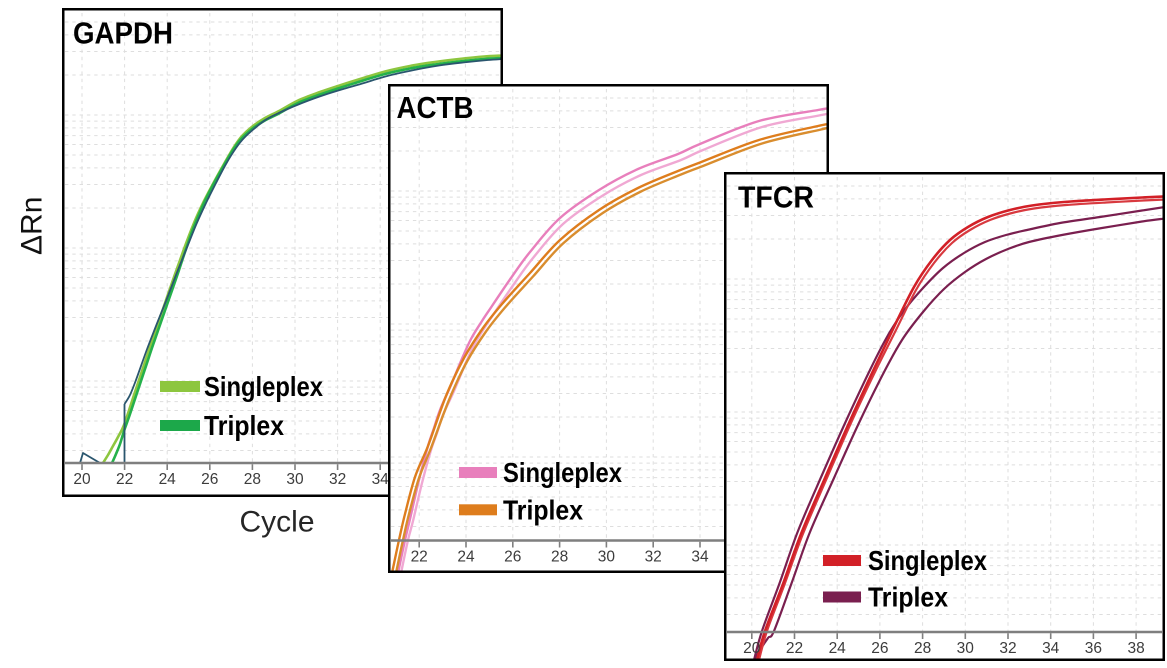 The width and height of the screenshot is (1167, 668). What do you see at coordinates (32, 226) in the screenshot?
I see `svg-text: ΔRn` at bounding box center [32, 226].